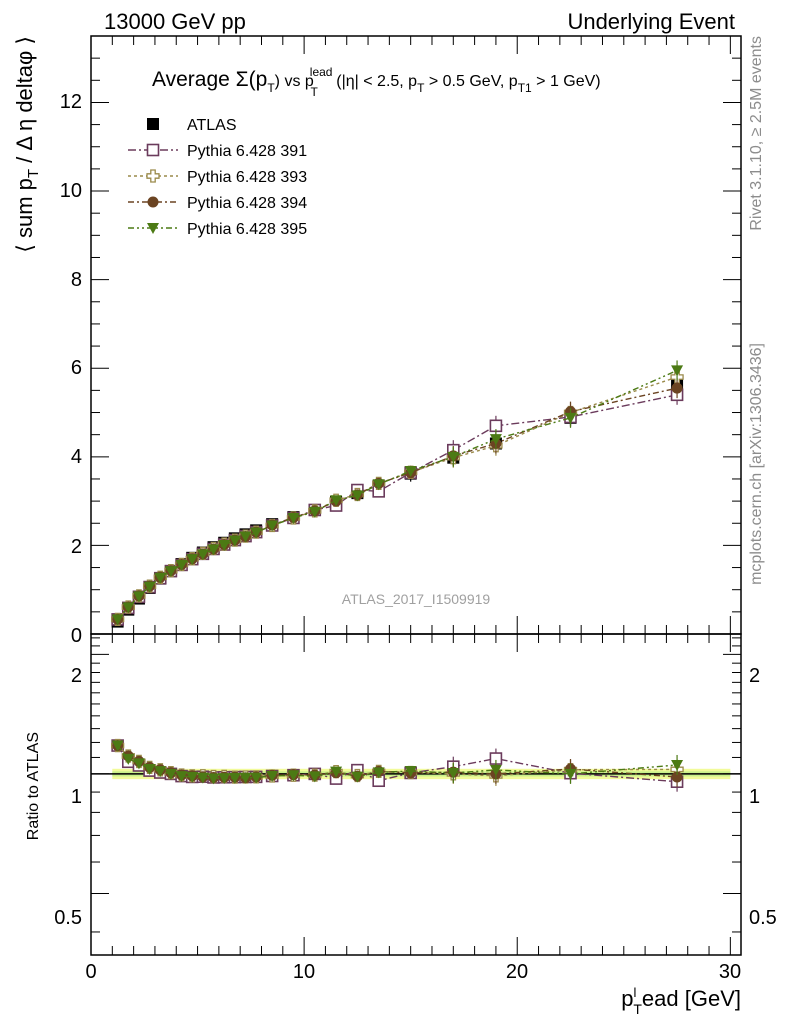 This screenshot has width=786, height=1024. What do you see at coordinates (651, 21) in the screenshot?
I see `header-right-title: Underlying Event` at bounding box center [651, 21].